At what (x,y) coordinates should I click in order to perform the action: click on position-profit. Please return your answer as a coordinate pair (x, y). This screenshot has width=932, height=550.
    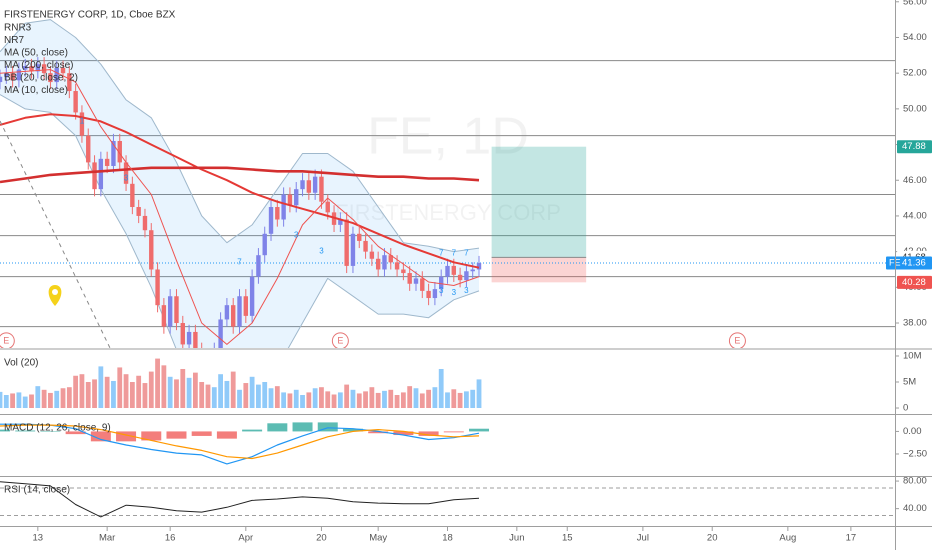
    Looking at the image, I should click on (539, 202).